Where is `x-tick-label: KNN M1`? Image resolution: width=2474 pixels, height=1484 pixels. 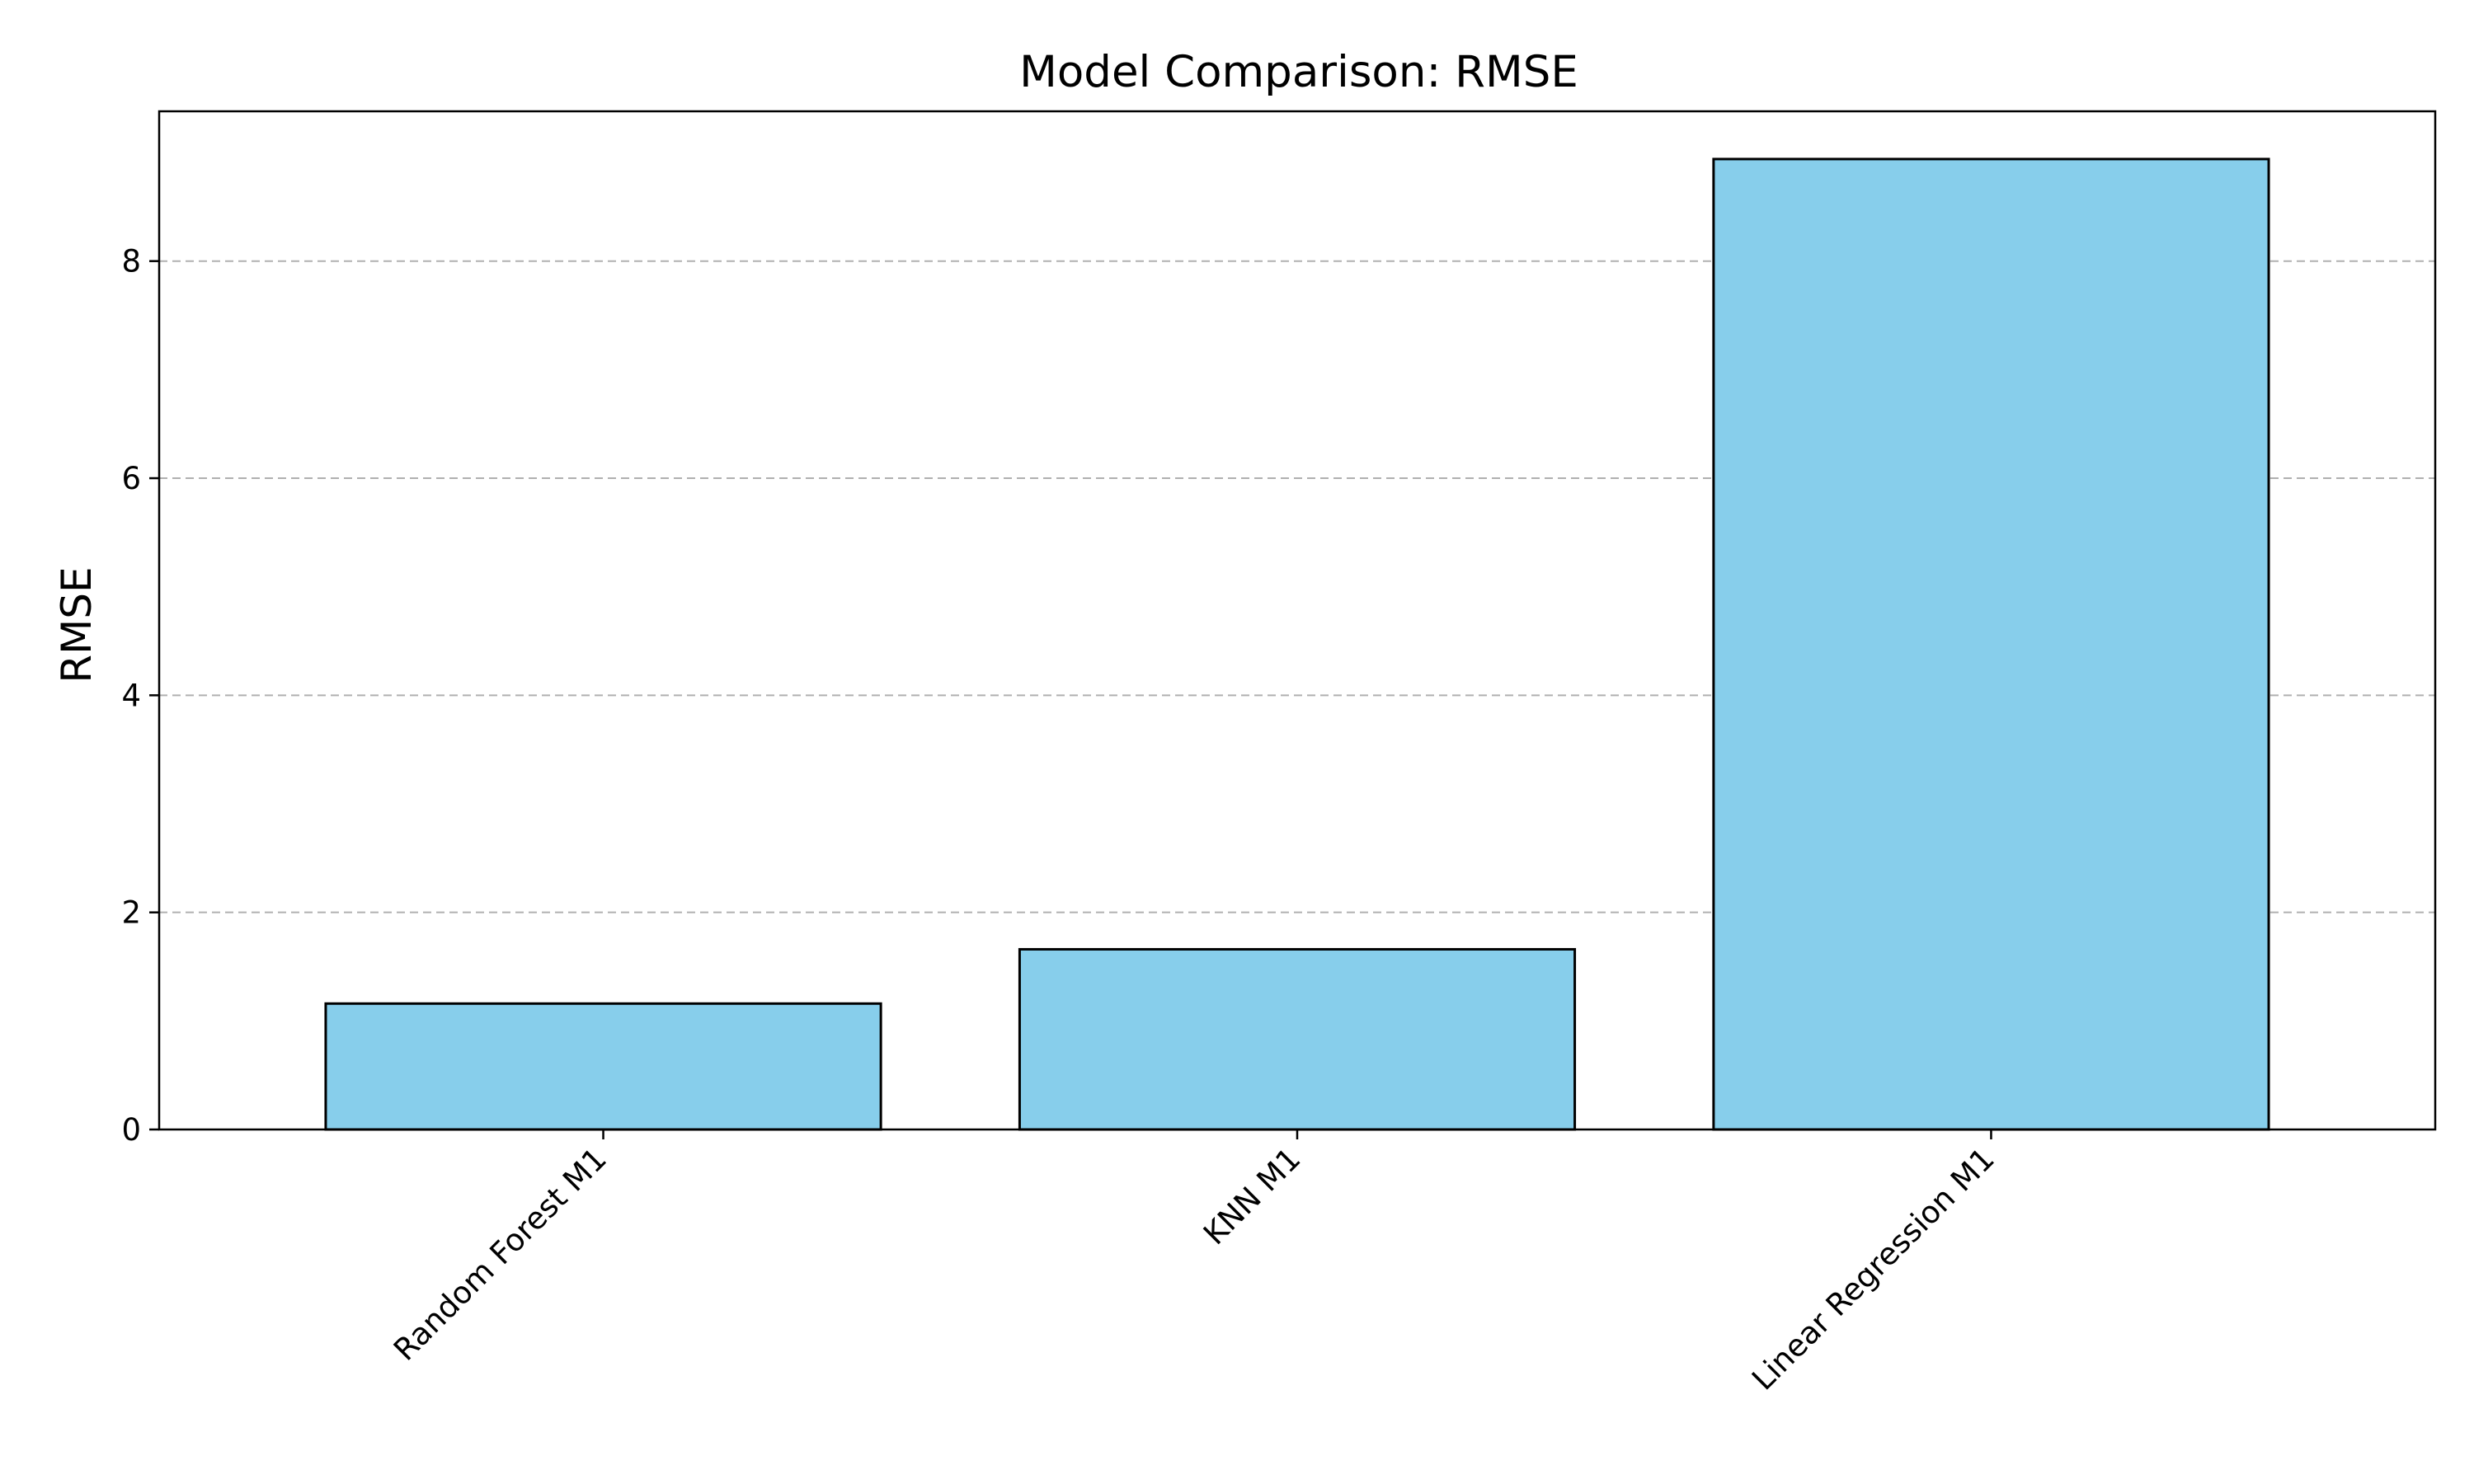 x-tick-label: KNN M1 is located at coordinates (1252, 1196).